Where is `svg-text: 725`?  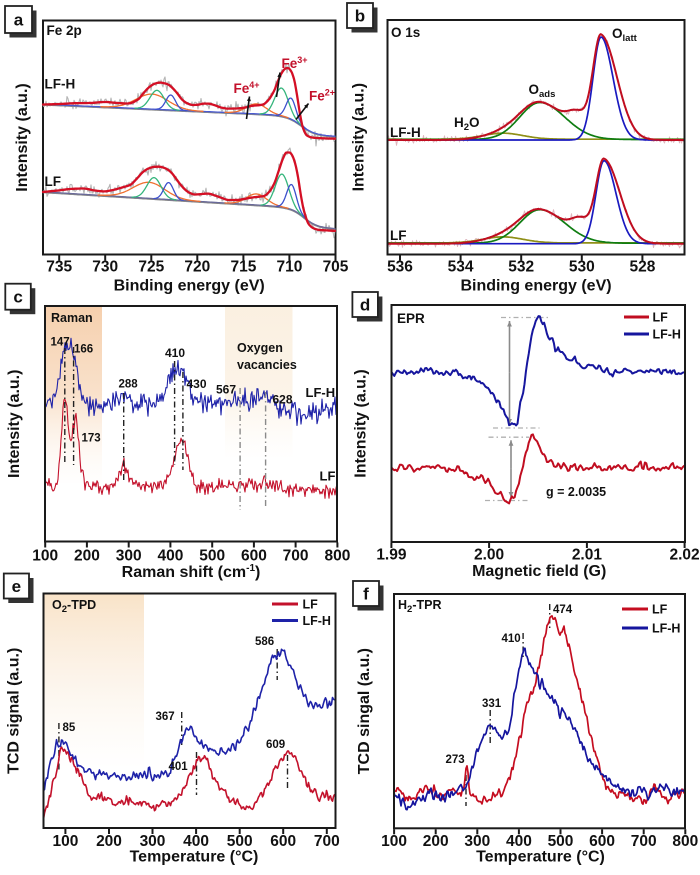
svg-text: 725 is located at coordinates (151, 267).